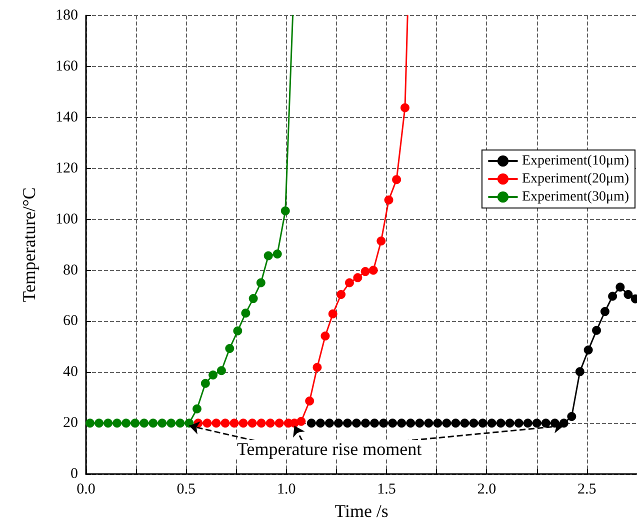 This screenshot has height=525, width=637. Describe the element at coordinates (67, 16) in the screenshot. I see `y-tick-label: 180` at that location.